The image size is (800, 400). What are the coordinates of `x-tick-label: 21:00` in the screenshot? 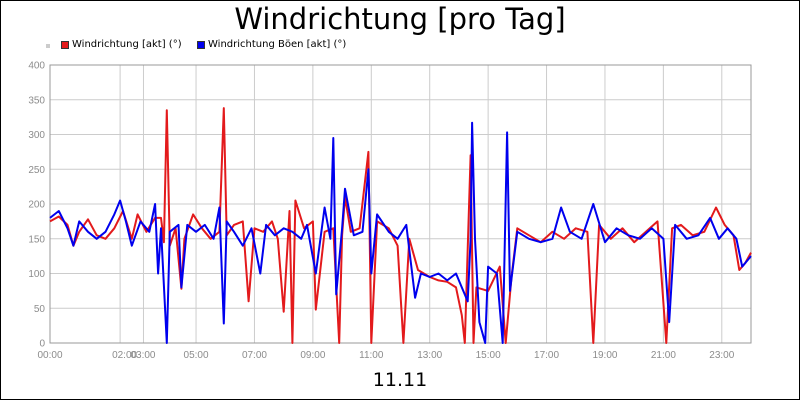 It's located at (663, 355).